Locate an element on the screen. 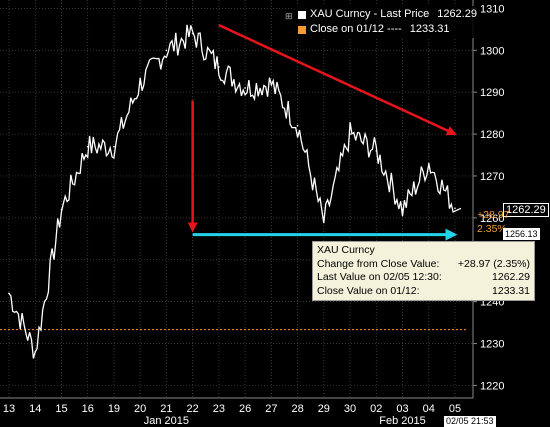  change-percent: 2.35% is located at coordinates (492, 229).